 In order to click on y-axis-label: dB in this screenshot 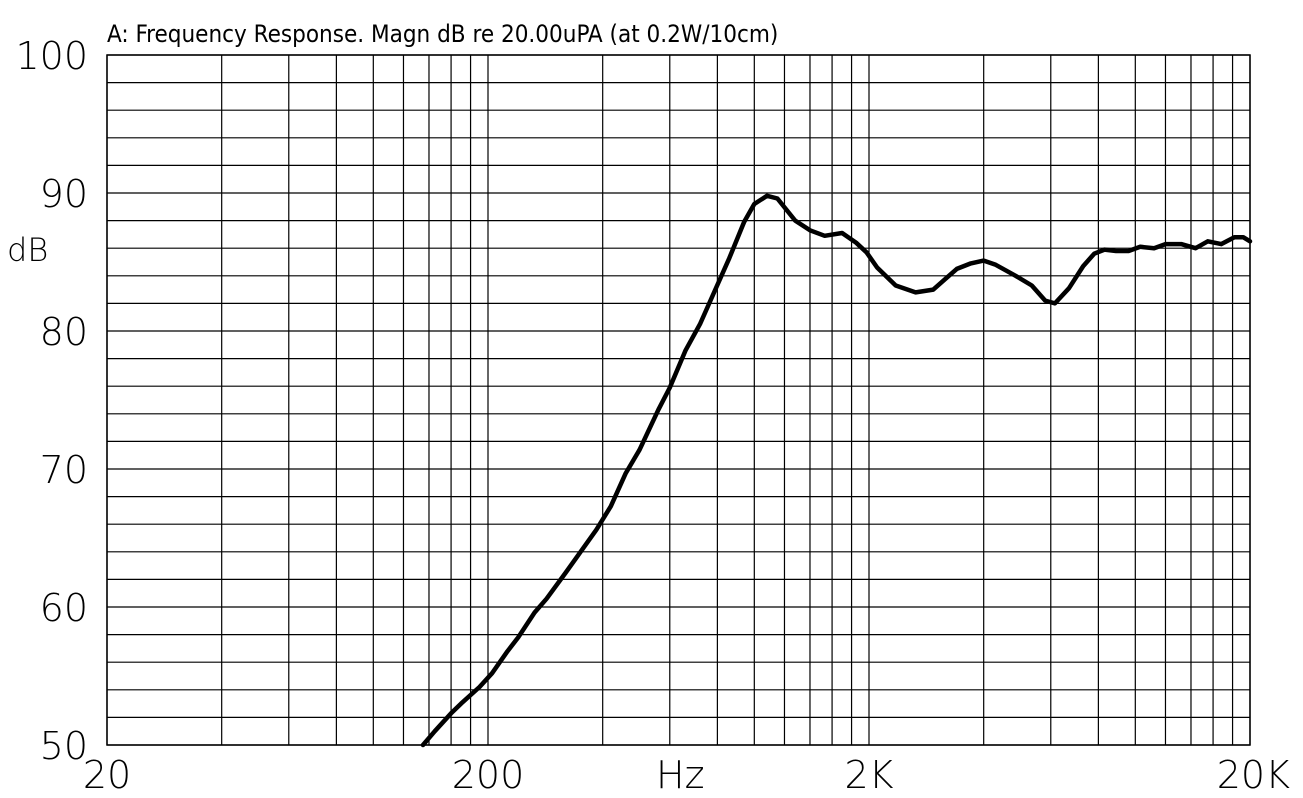, I will do `click(27, 250)`.